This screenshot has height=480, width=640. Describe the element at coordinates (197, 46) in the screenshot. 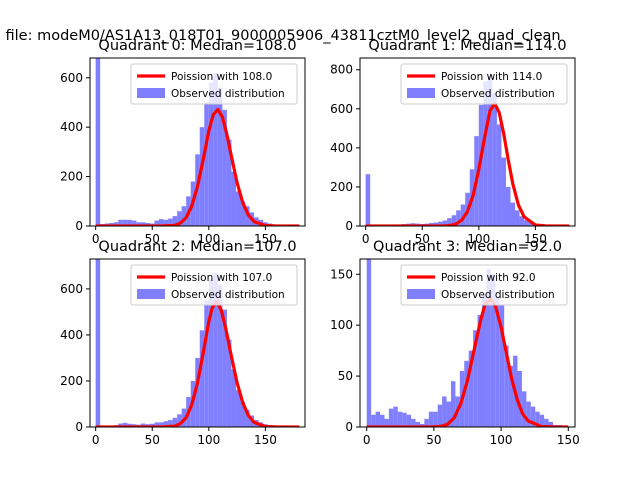

I see `subplot-title: Quadrant 0: Median=108.0` at that location.